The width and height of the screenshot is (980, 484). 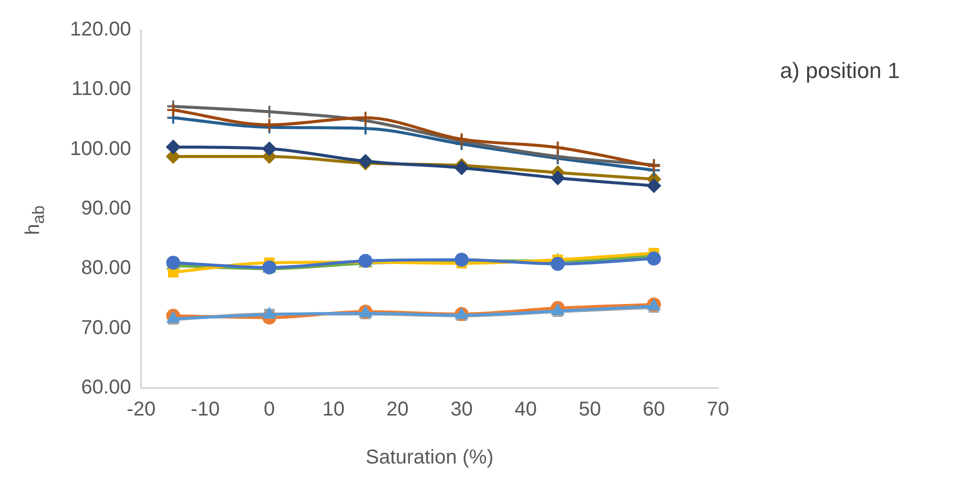 I want to click on y-tick-label: 100.00, so click(x=101, y=149).